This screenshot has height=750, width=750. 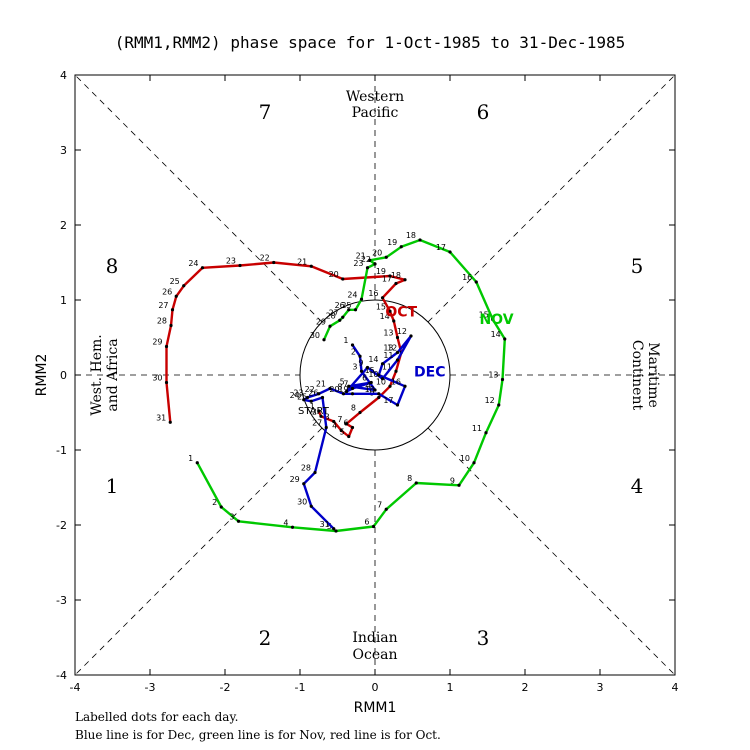 I want to click on day-label: 20, so click(x=377, y=252).